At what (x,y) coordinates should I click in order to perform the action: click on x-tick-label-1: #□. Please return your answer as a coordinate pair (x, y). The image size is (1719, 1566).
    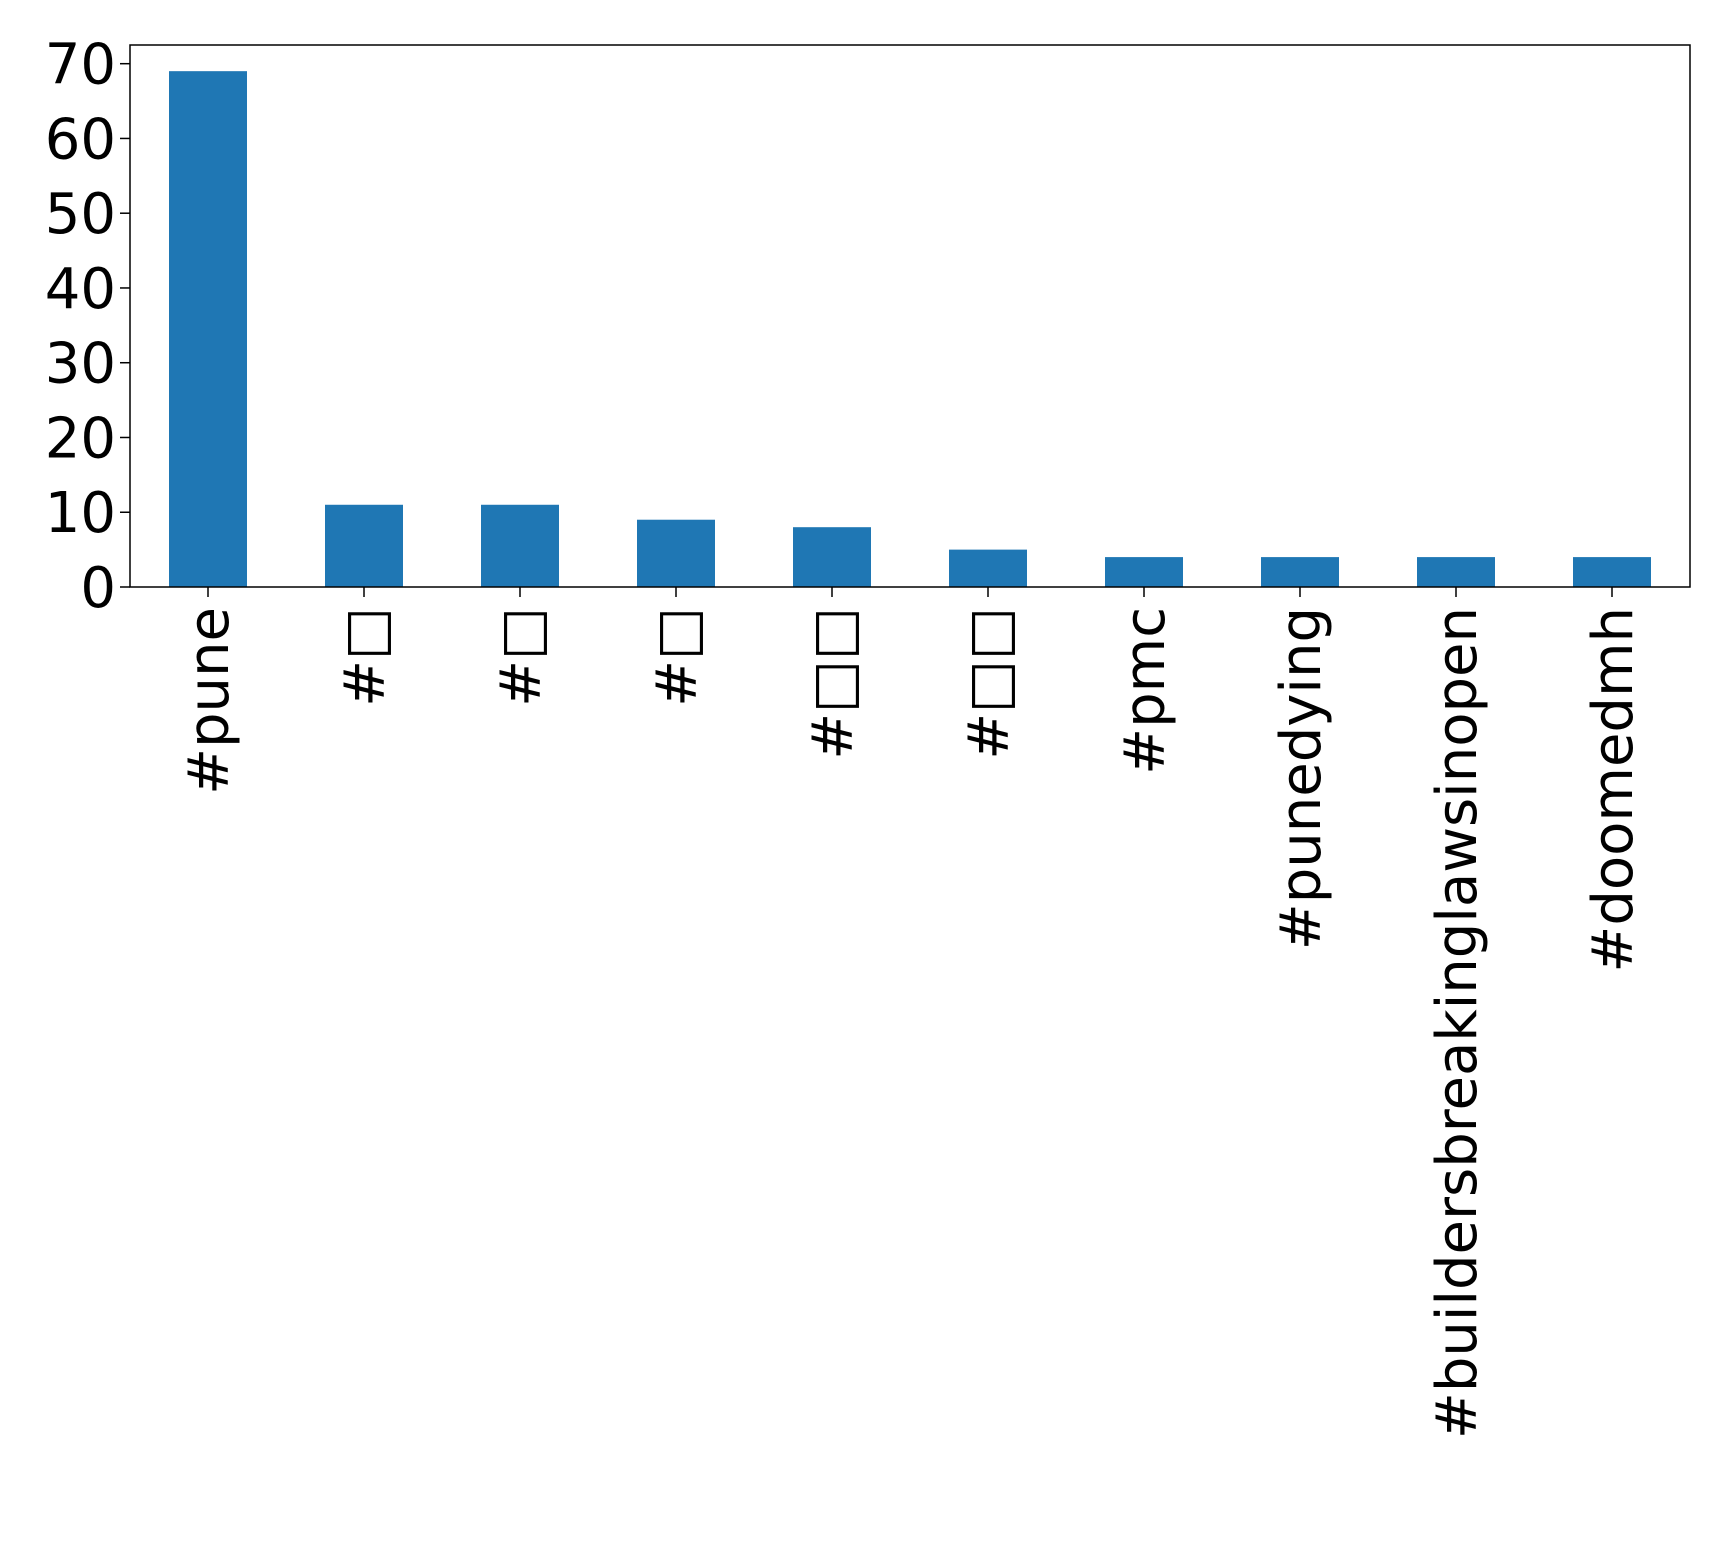
    Looking at the image, I should click on (365, 657).